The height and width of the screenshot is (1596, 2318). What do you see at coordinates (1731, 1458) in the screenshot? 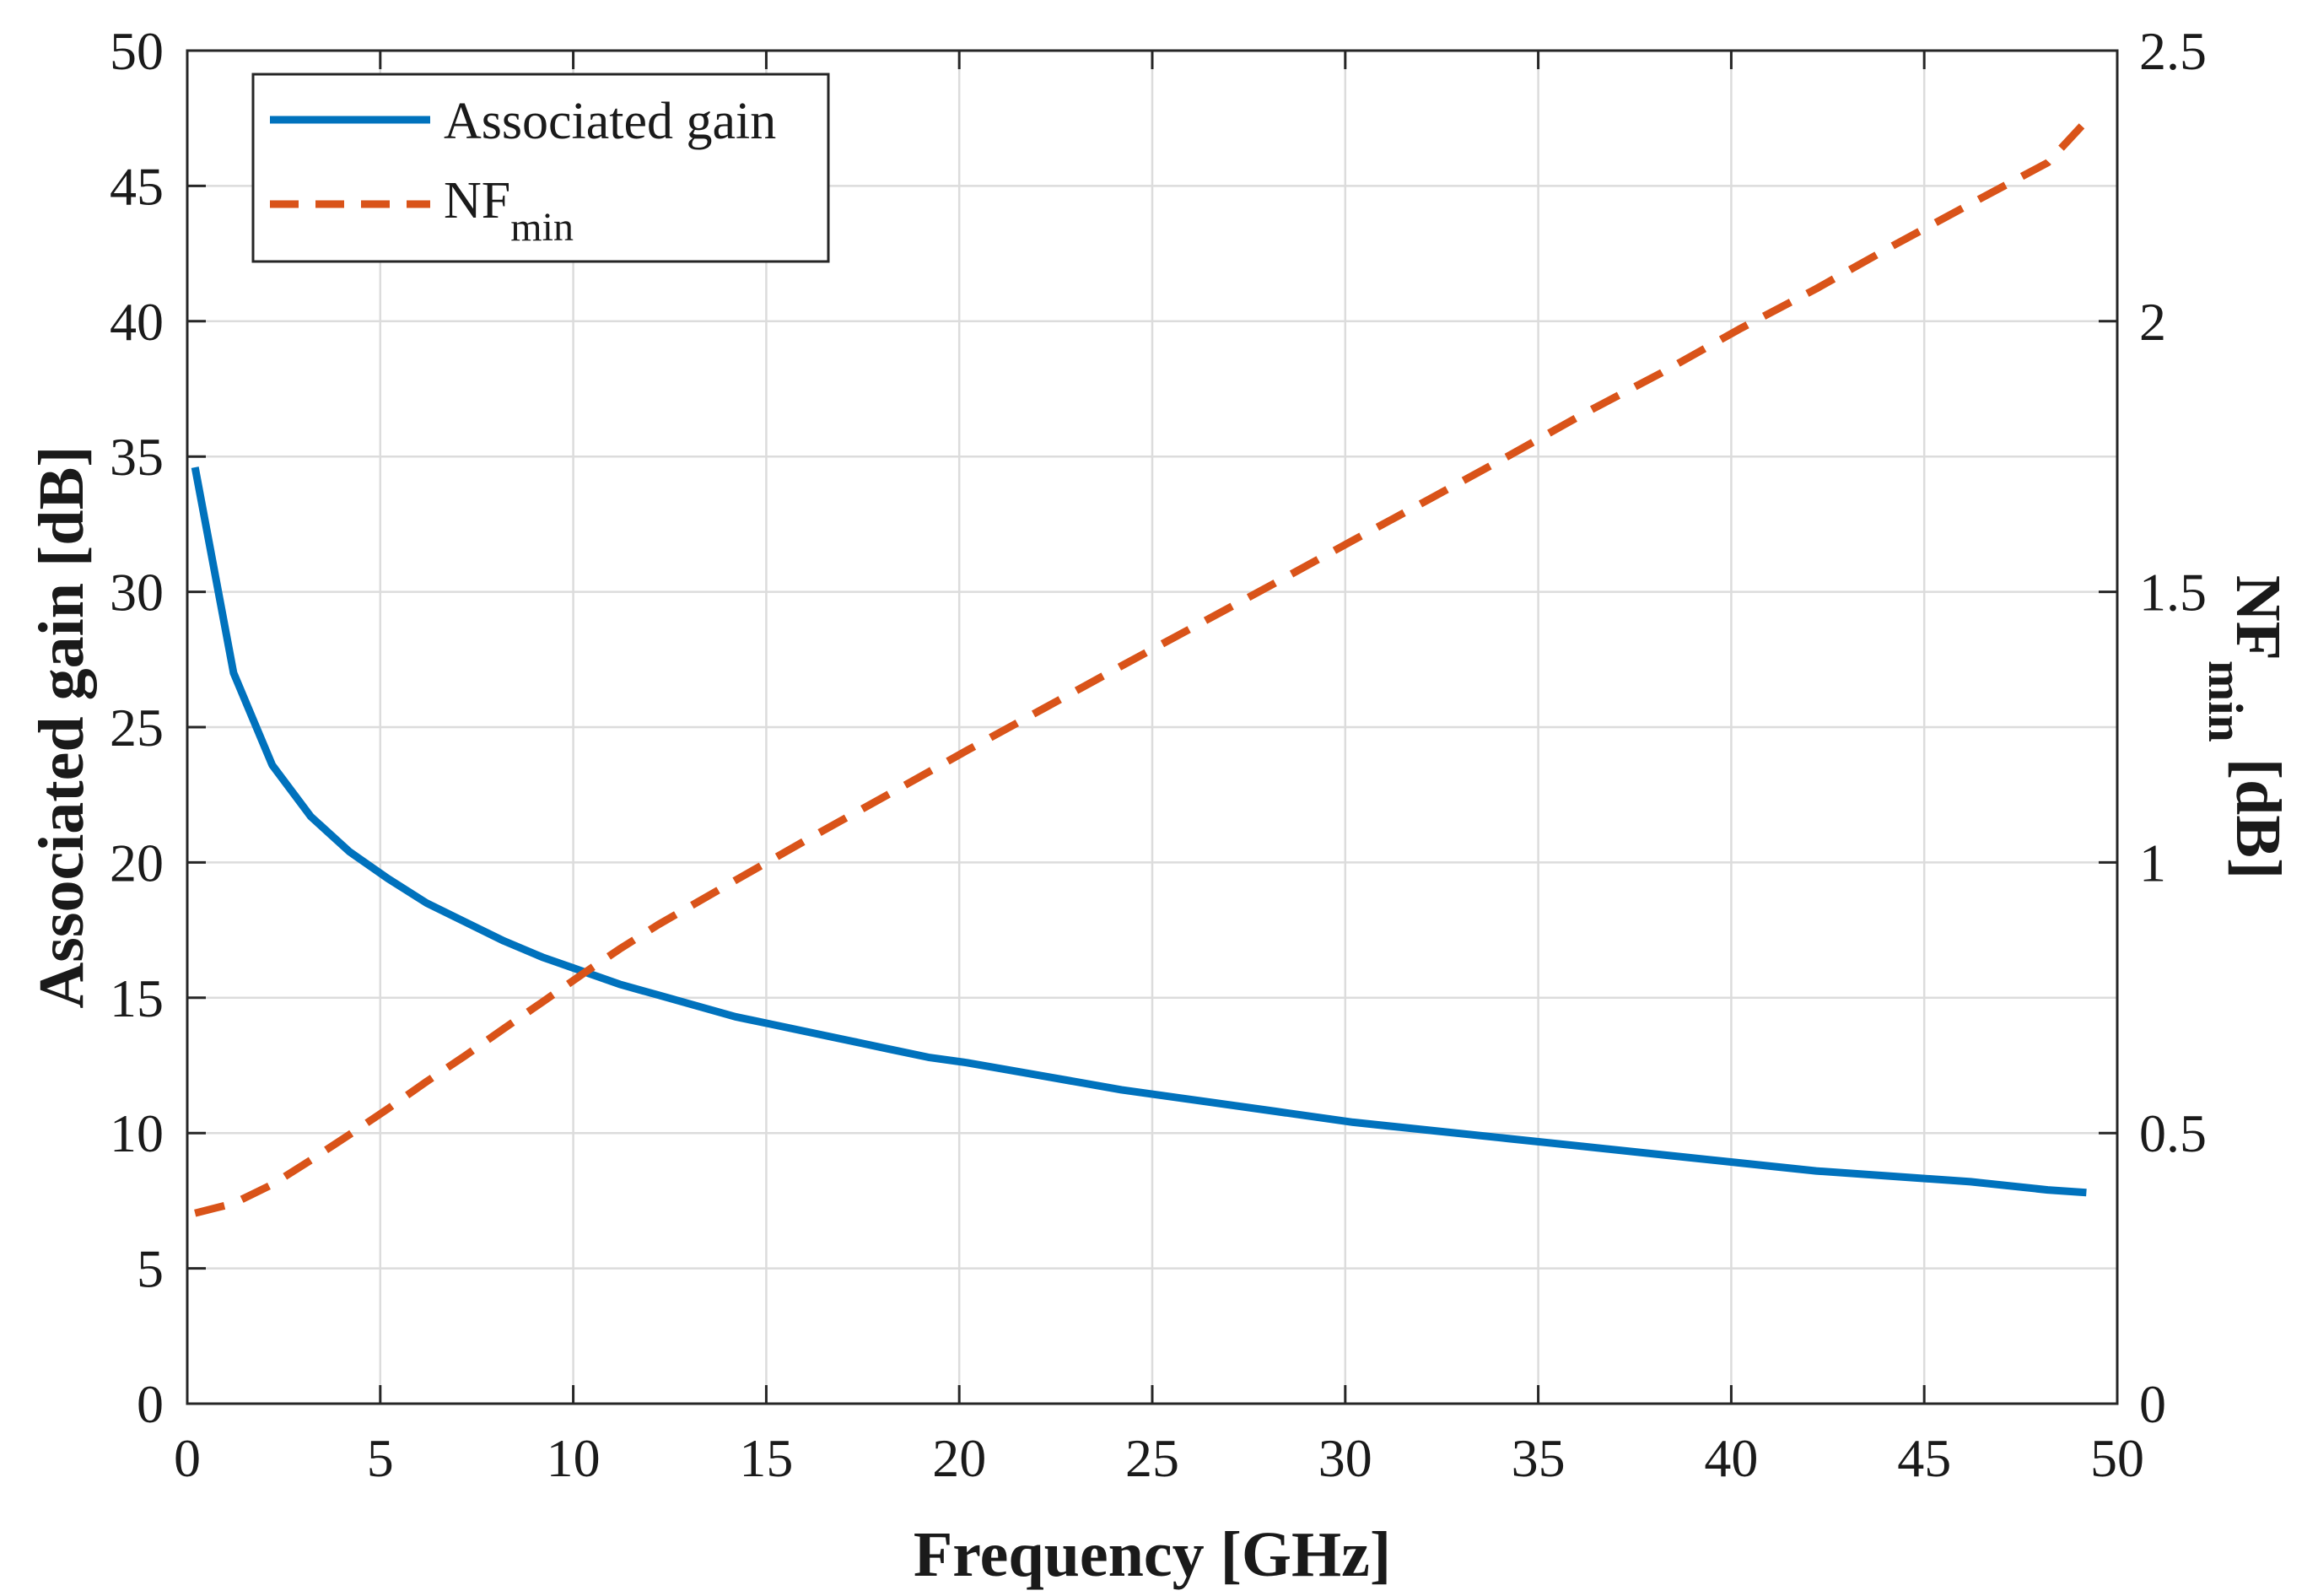
I see `x-tick-label: 40` at bounding box center [1731, 1458].